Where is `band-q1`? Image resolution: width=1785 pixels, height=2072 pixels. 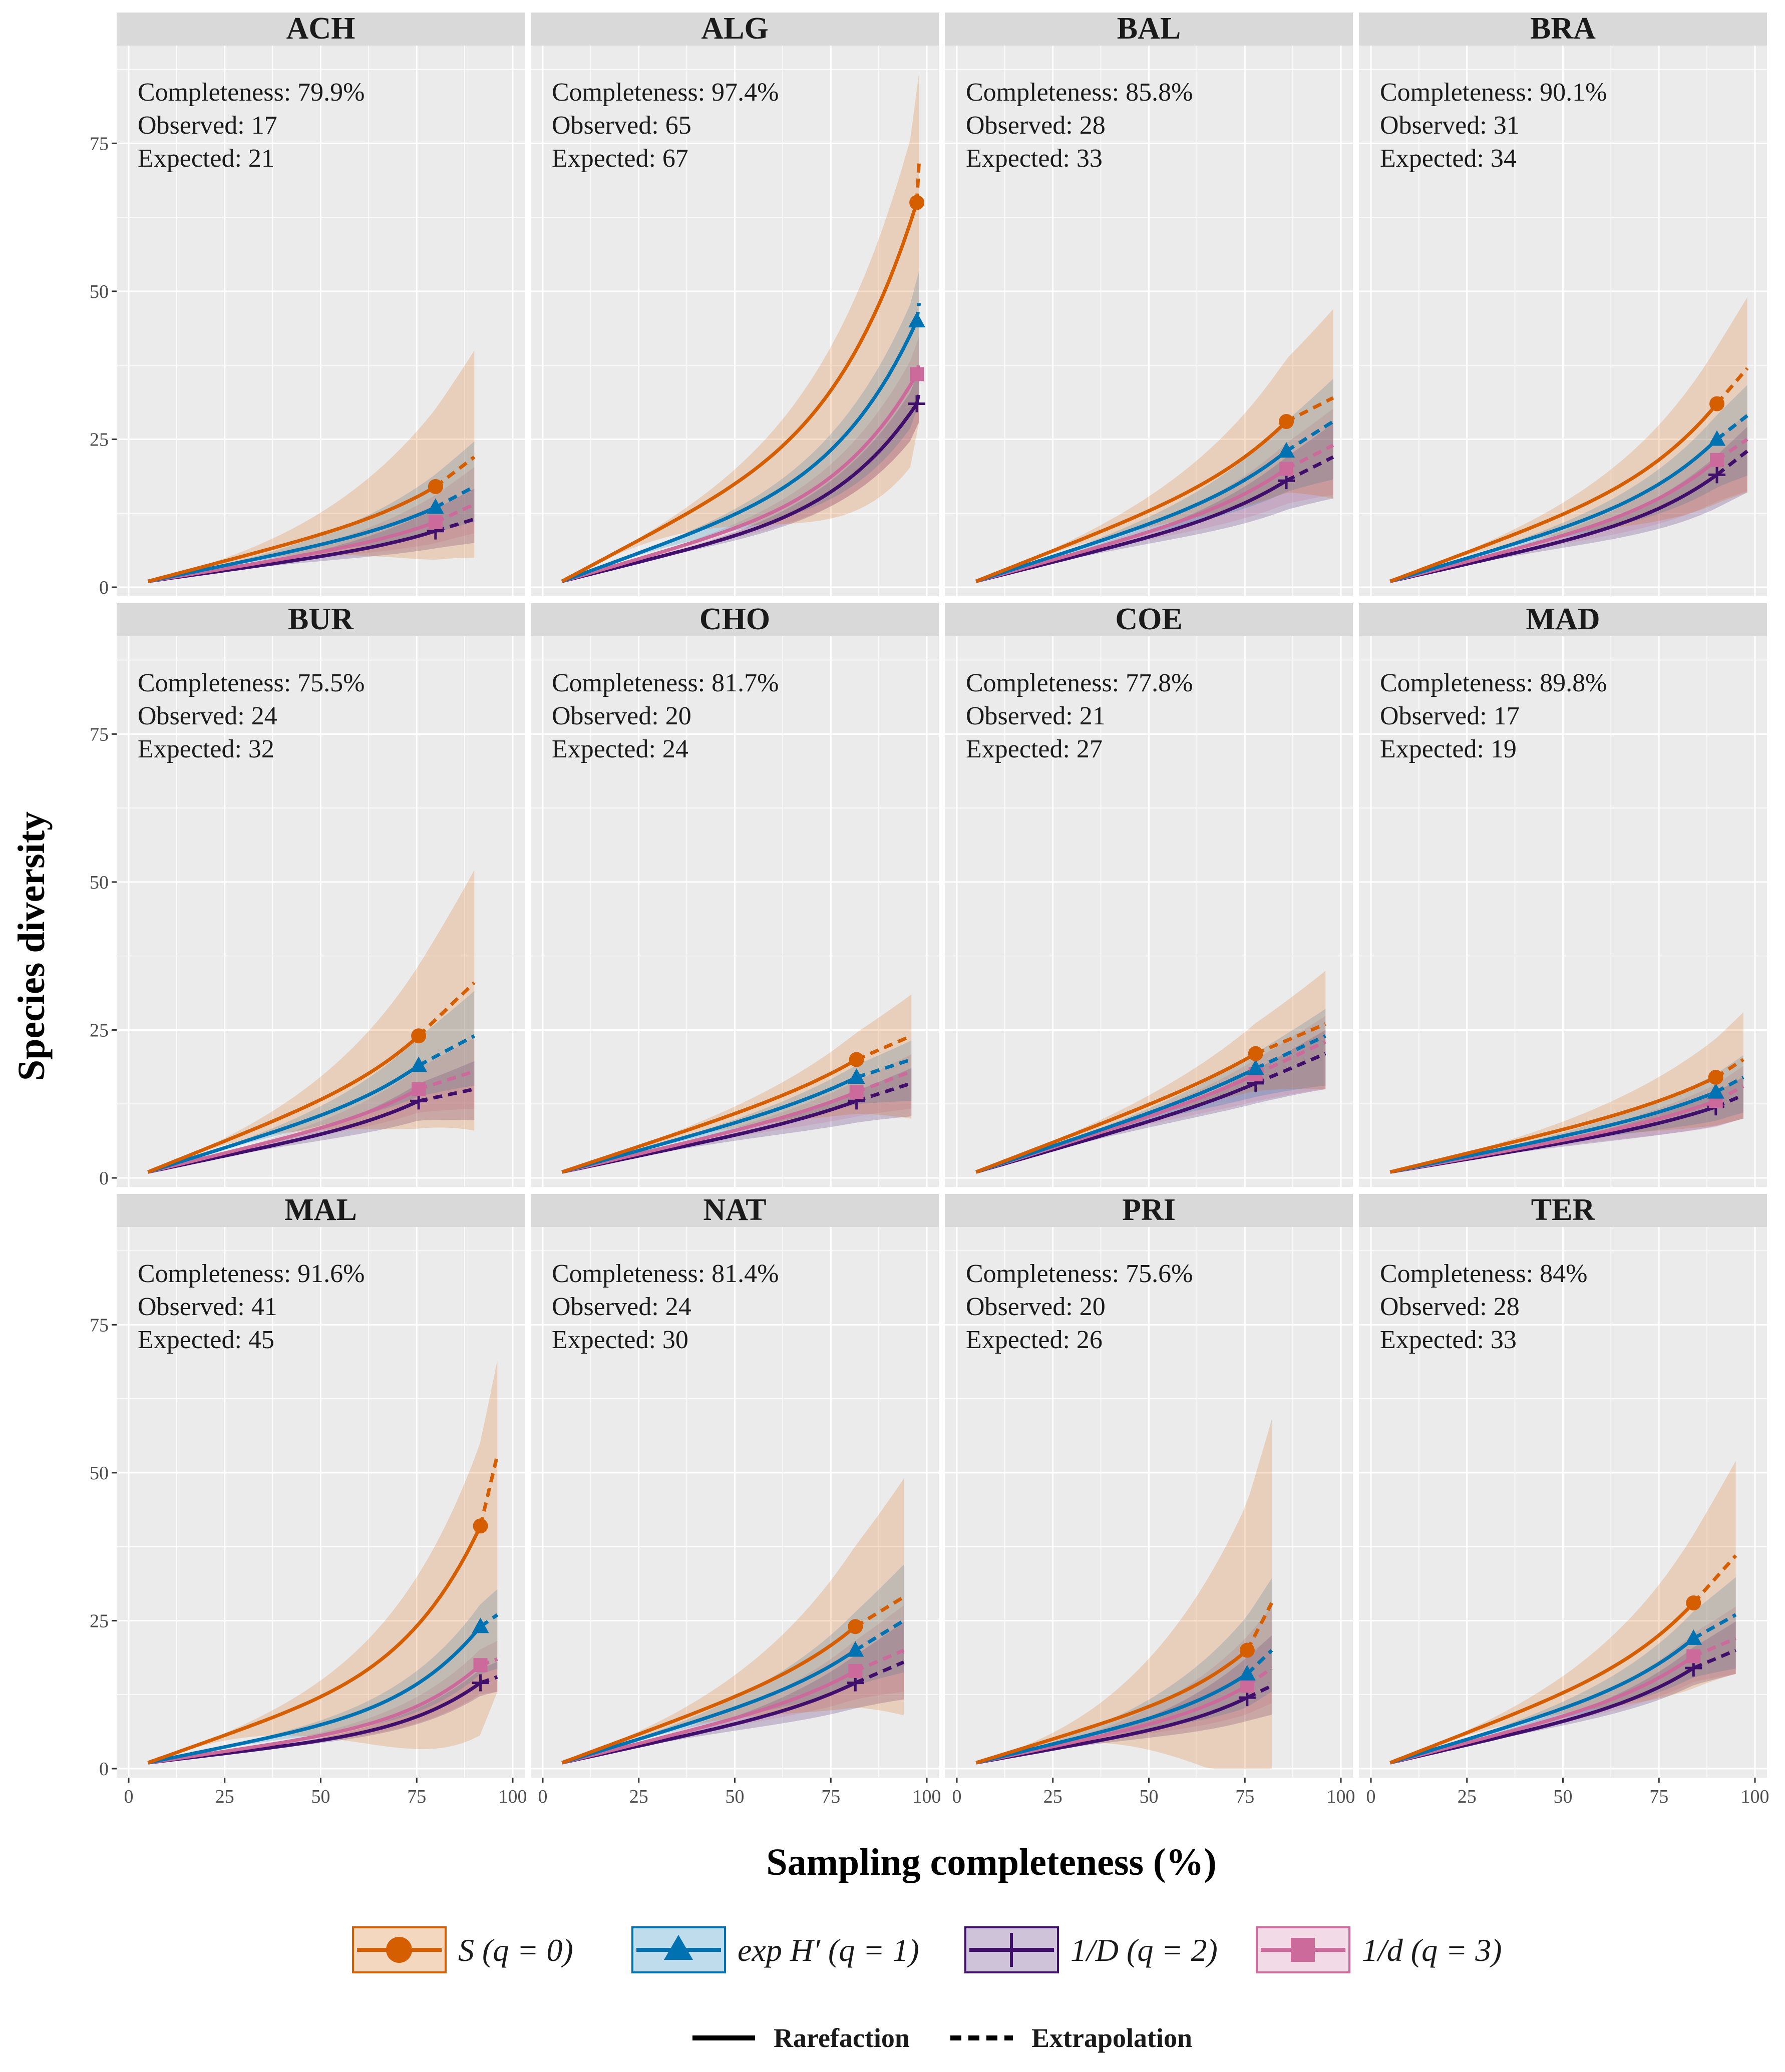 band-q1 is located at coordinates (740, 426).